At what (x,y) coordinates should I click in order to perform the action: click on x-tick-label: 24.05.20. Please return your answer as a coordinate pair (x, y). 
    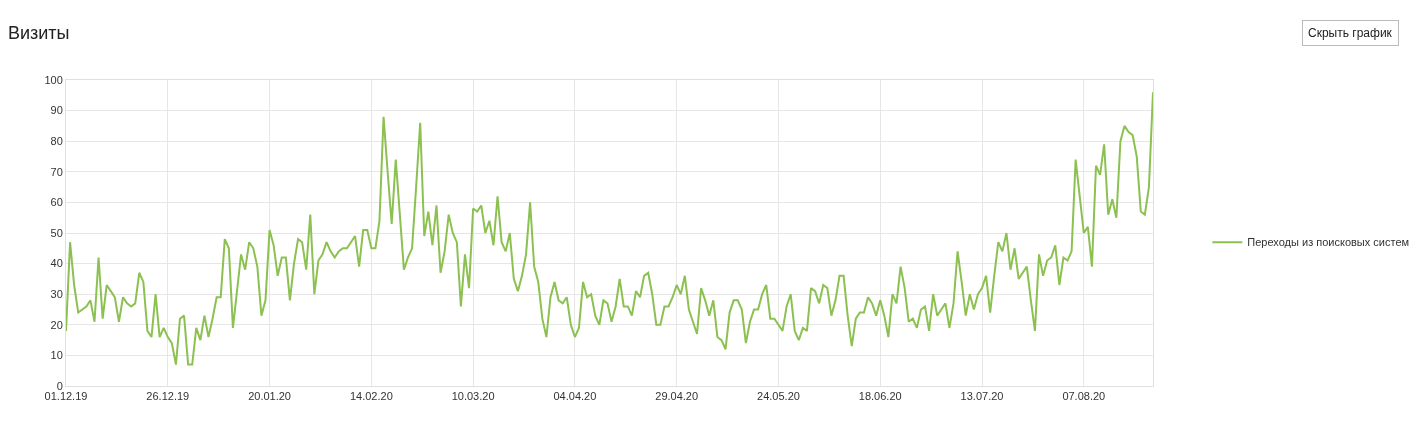
    Looking at the image, I should click on (778, 396).